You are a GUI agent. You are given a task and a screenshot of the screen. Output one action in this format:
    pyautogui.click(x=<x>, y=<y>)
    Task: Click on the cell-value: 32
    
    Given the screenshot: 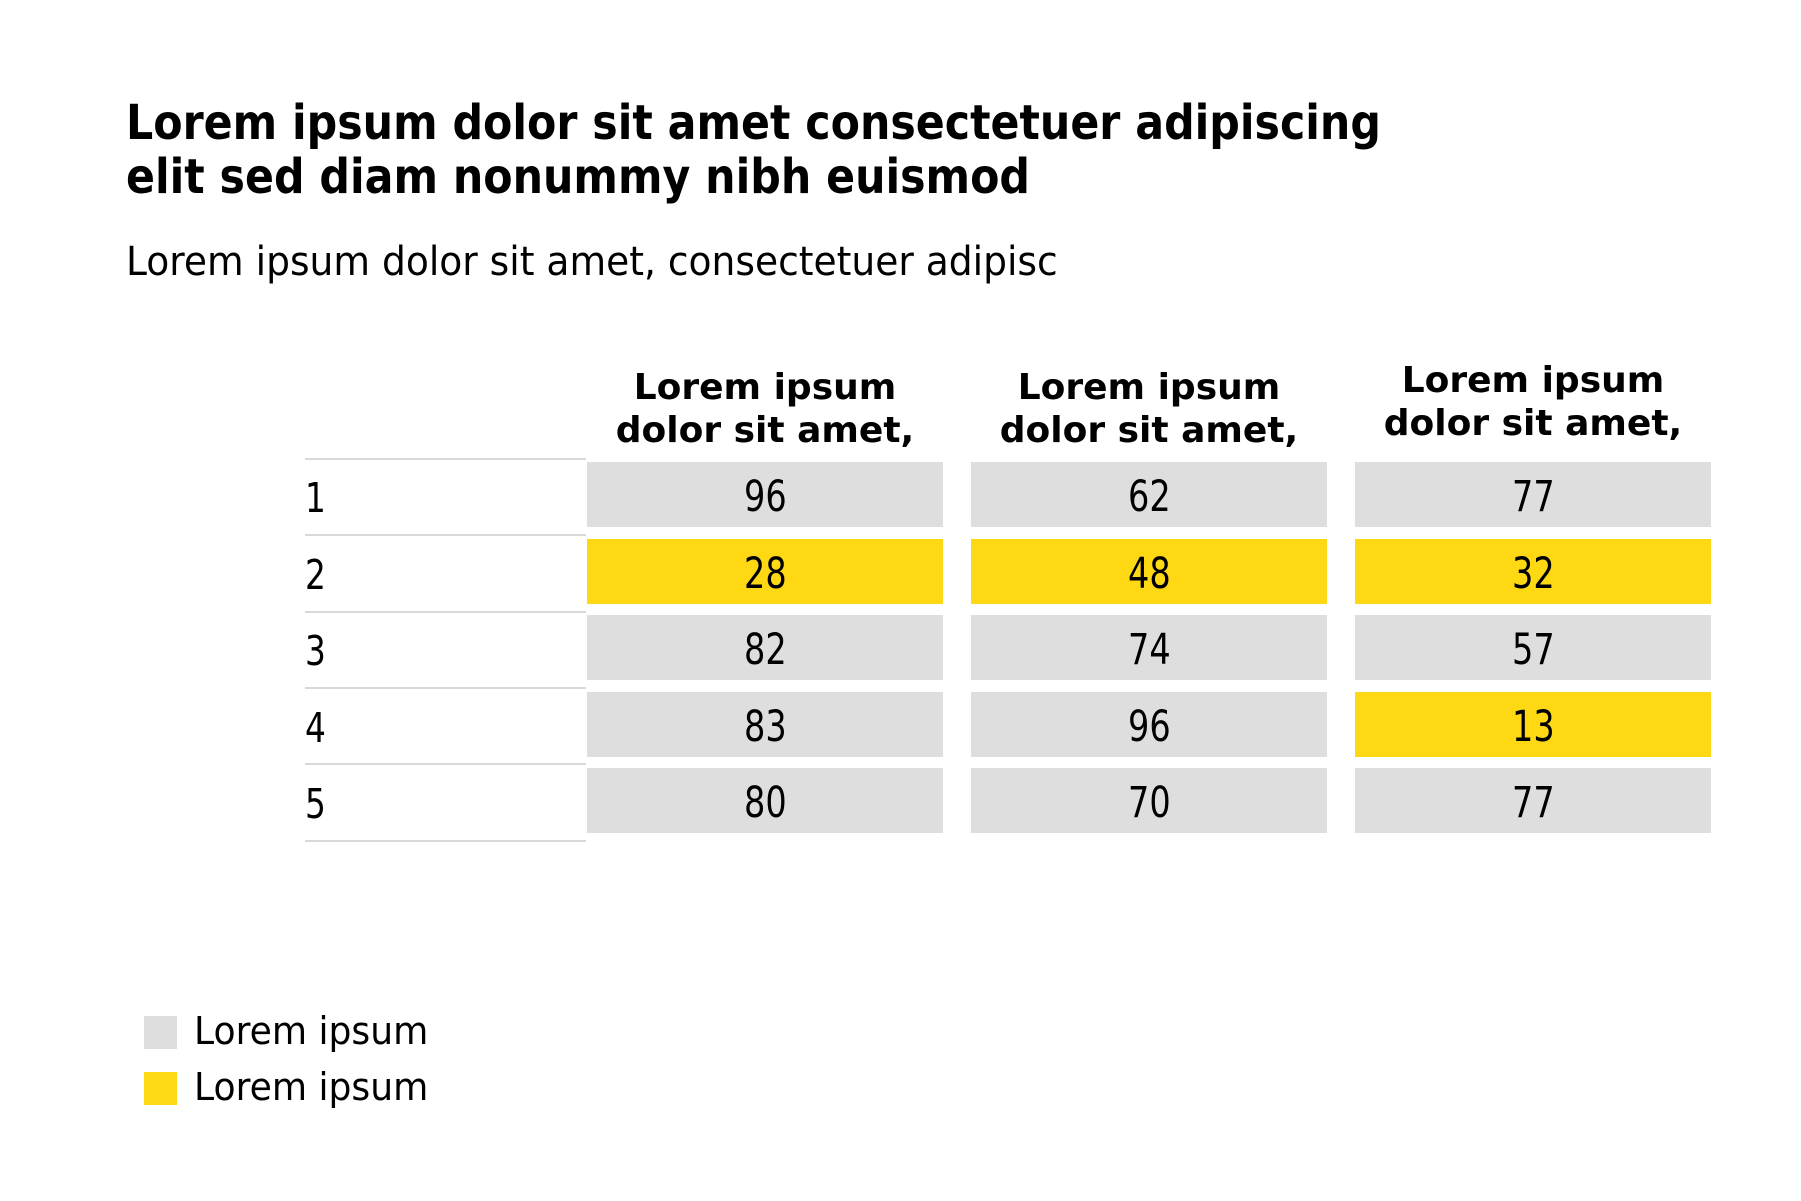 What is the action you would take?
    pyautogui.click(x=1533, y=574)
    